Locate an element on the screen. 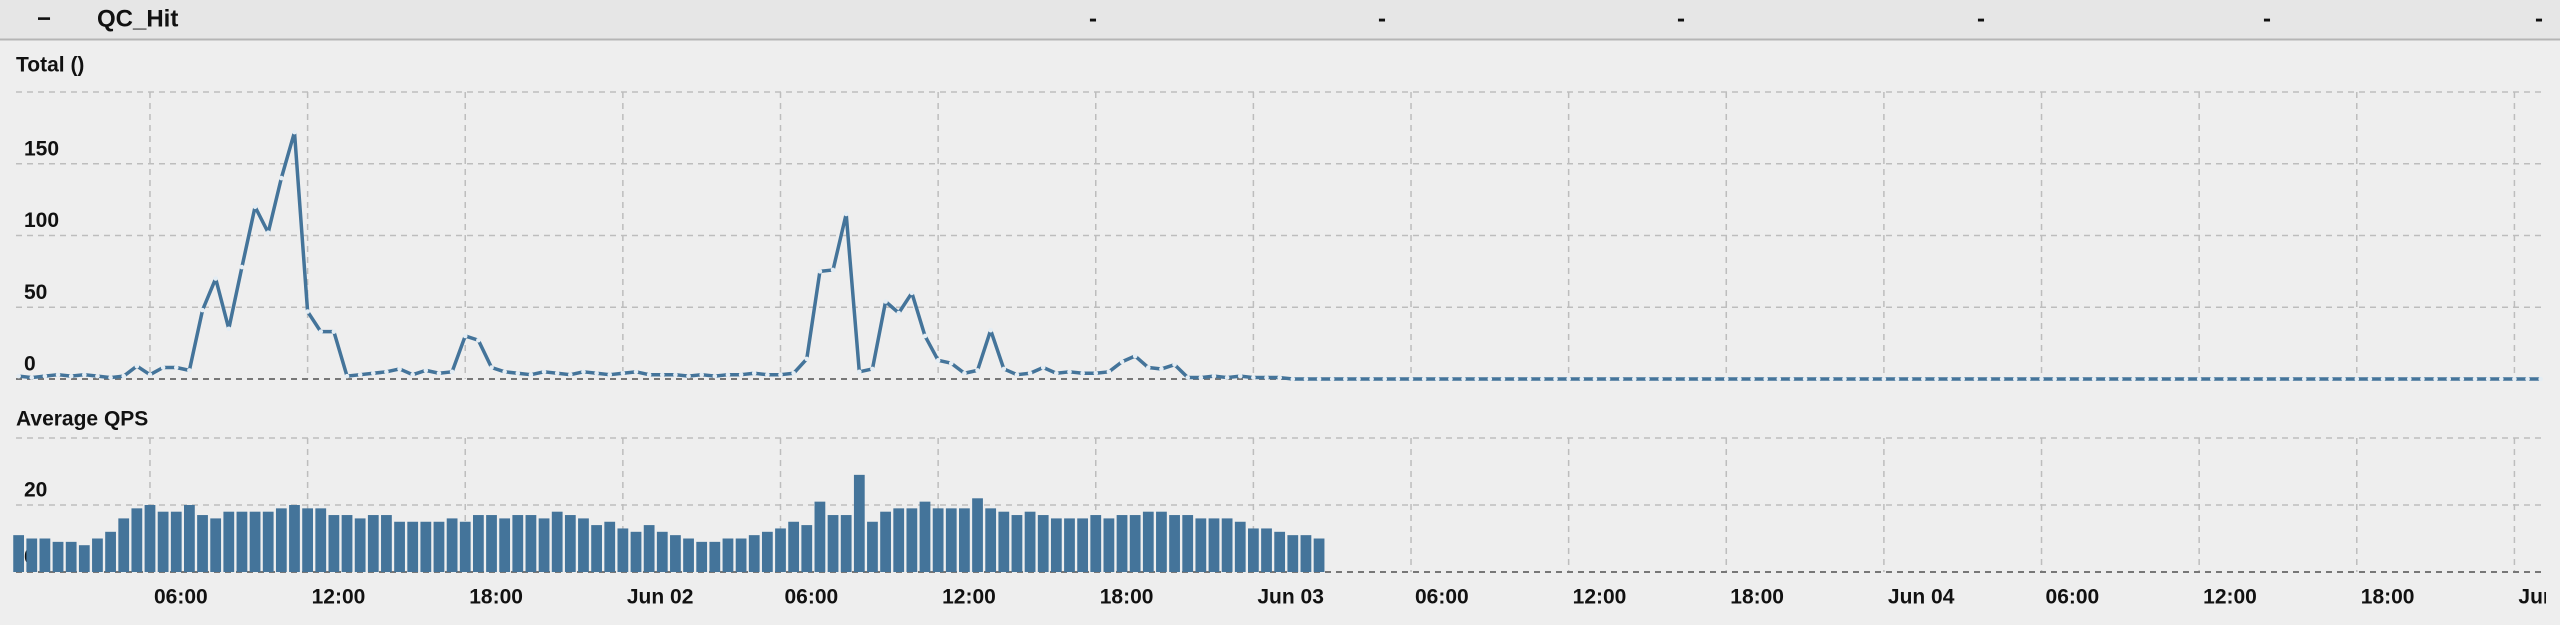 The height and width of the screenshot is (625, 2560). y-tick-label: 50 is located at coordinates (35, 292).